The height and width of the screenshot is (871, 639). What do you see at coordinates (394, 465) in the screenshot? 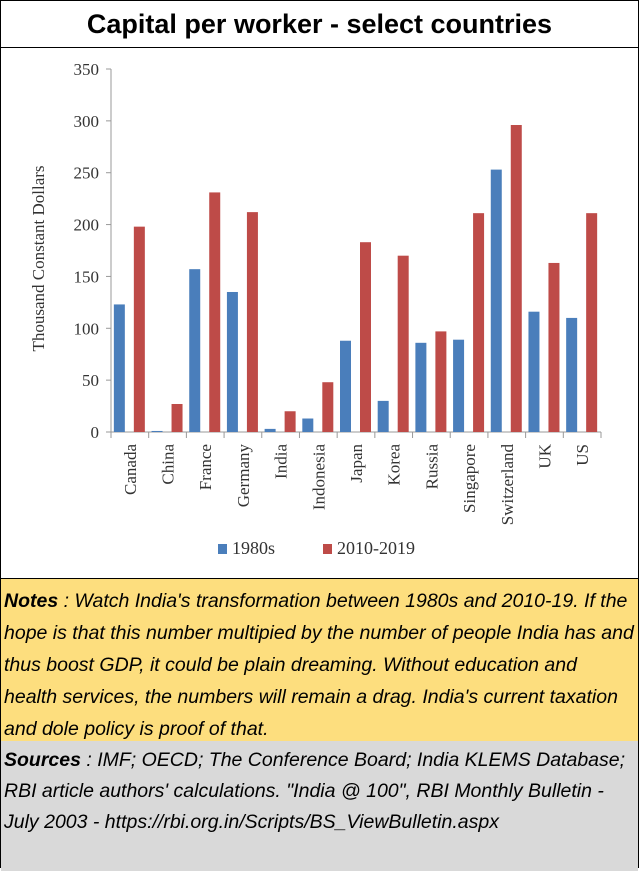
I see `x-tick-label: Korea` at bounding box center [394, 465].